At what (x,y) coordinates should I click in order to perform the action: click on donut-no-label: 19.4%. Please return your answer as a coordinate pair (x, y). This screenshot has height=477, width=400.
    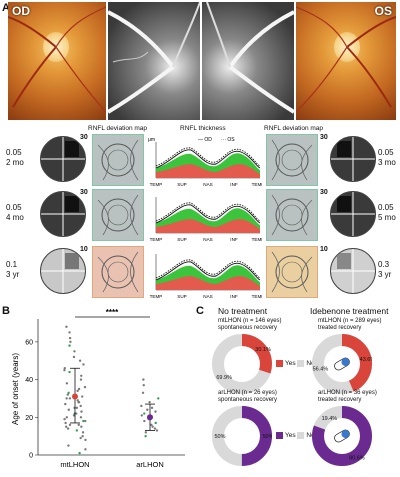
    Looking at the image, I should click on (330, 419).